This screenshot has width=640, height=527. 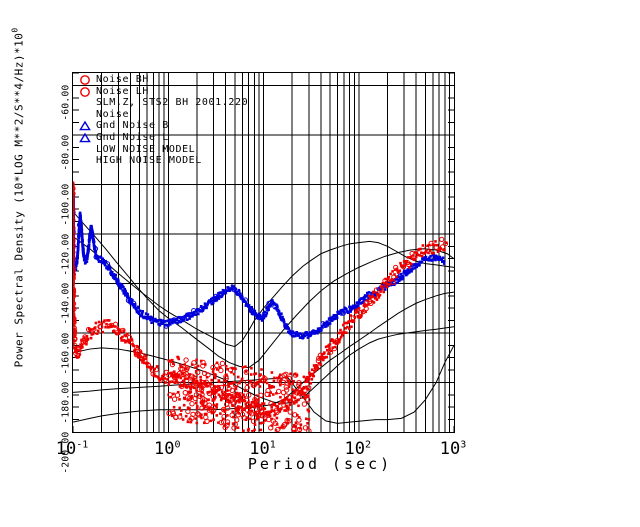 What do you see at coordinates (19, 43) in the screenshot?
I see `y-axis-exponent: *10` at bounding box center [19, 43].